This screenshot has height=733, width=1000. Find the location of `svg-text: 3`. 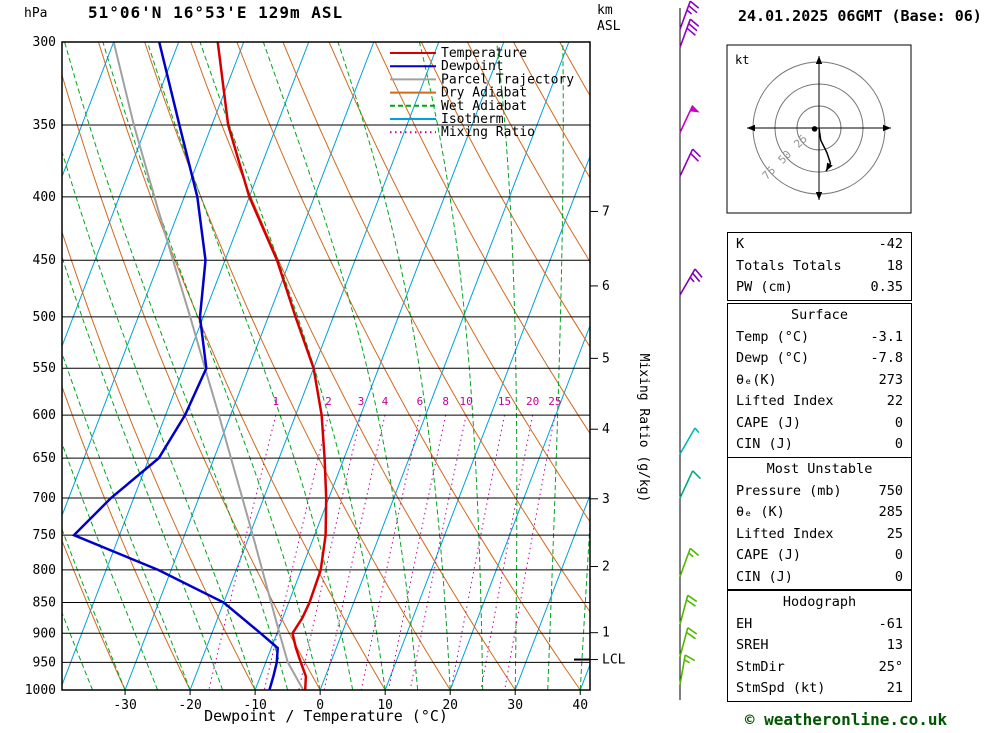

svg-text: 3 is located at coordinates (361, 401).